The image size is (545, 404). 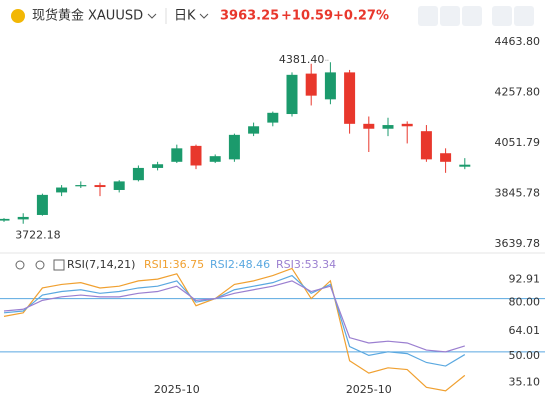 What do you see at coordinates (525, 302) in the screenshot?
I see `rsi-tick-label: 80.00` at bounding box center [525, 302].